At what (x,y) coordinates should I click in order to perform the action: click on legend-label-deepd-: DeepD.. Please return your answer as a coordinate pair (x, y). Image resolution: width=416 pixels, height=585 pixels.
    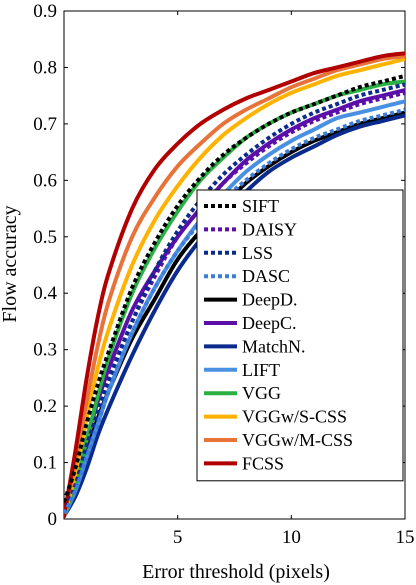
    Looking at the image, I should click on (269, 300).